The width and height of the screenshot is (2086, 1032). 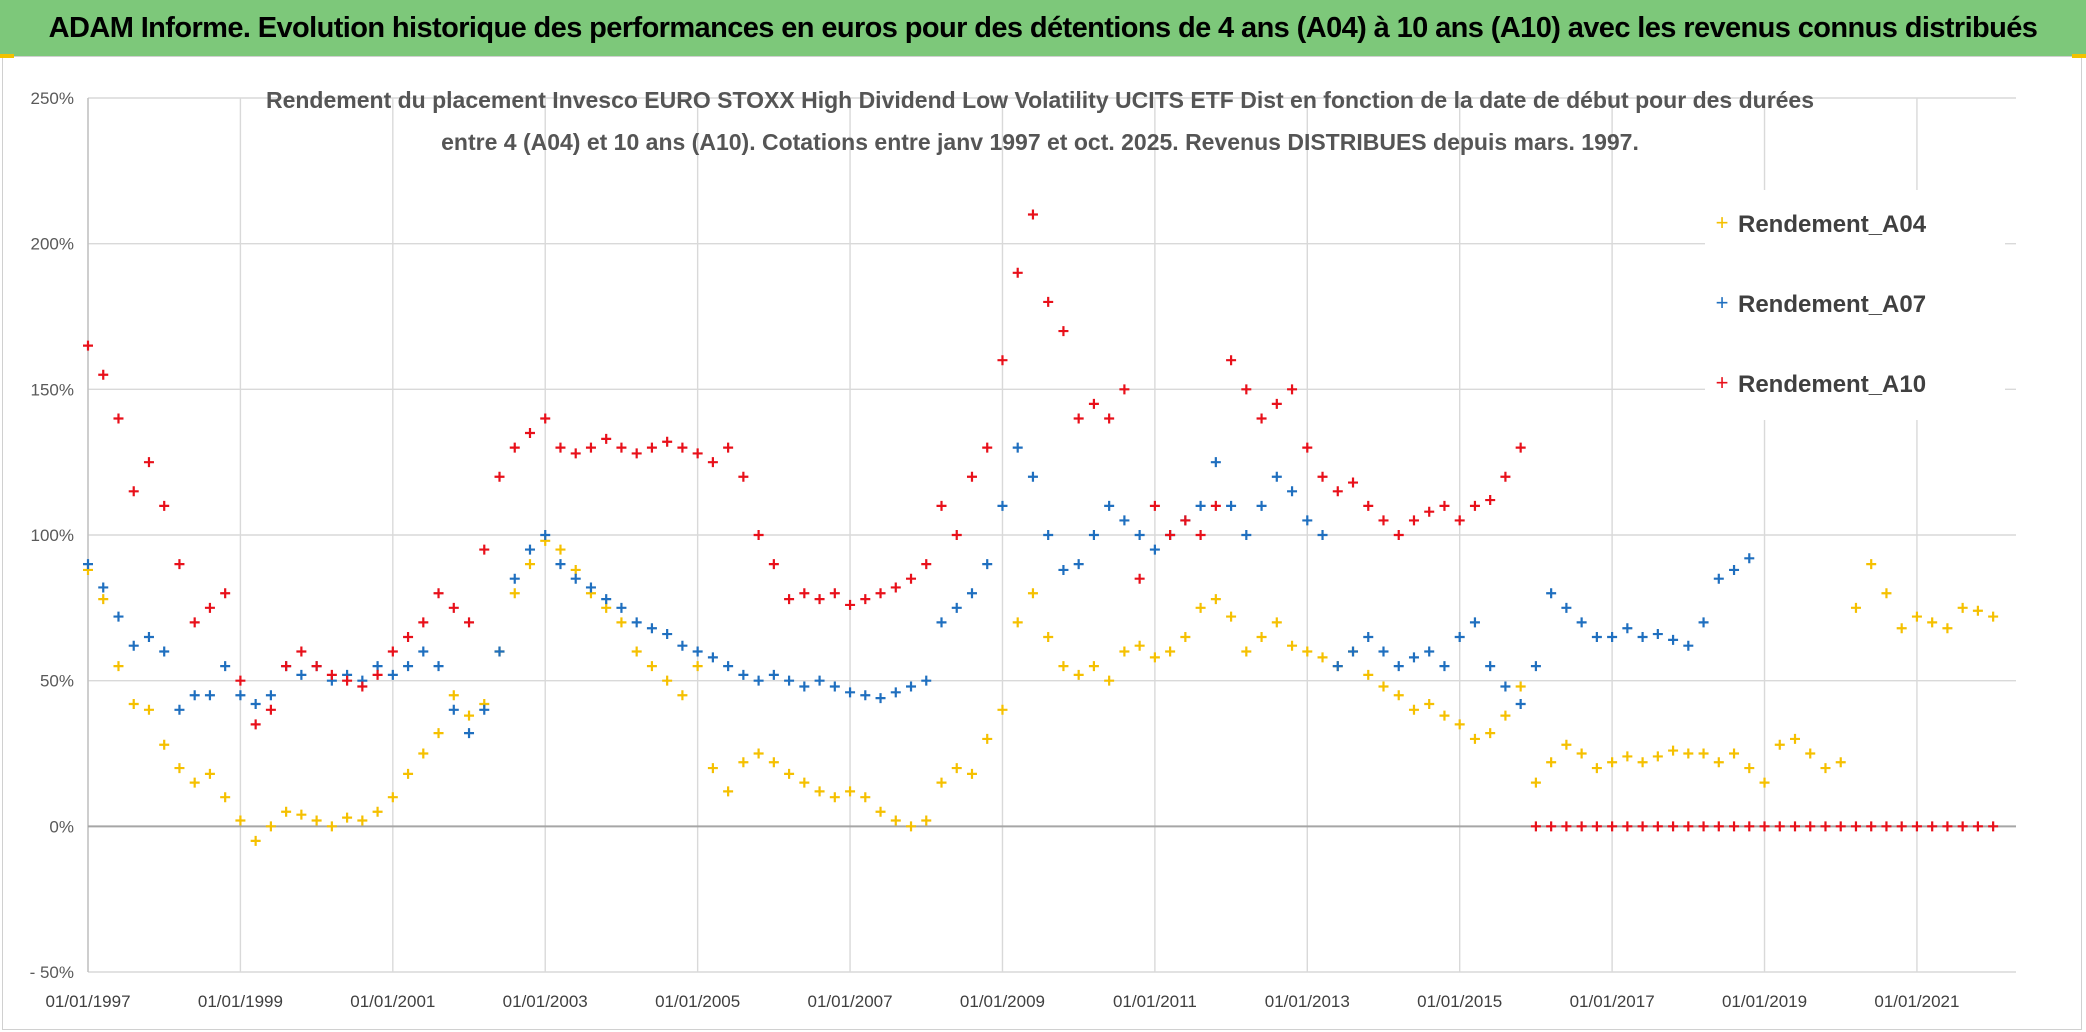 What do you see at coordinates (1832, 384) in the screenshot?
I see `legend-label-a10: Rendement_A10` at bounding box center [1832, 384].